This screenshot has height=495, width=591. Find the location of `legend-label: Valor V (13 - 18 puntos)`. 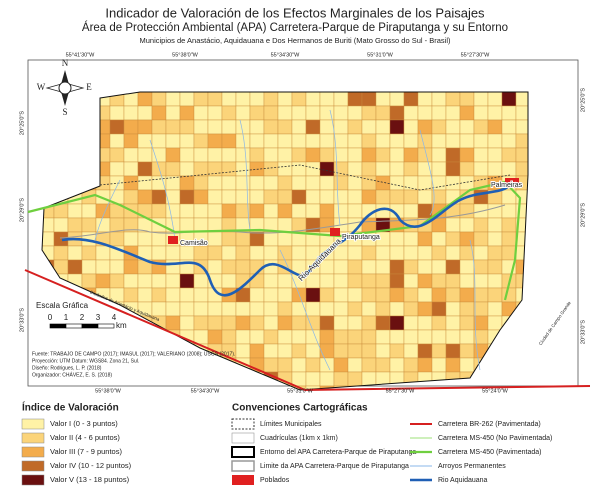

legend-label: Valor V (13 - 18 puntos) is located at coordinates (90, 479).